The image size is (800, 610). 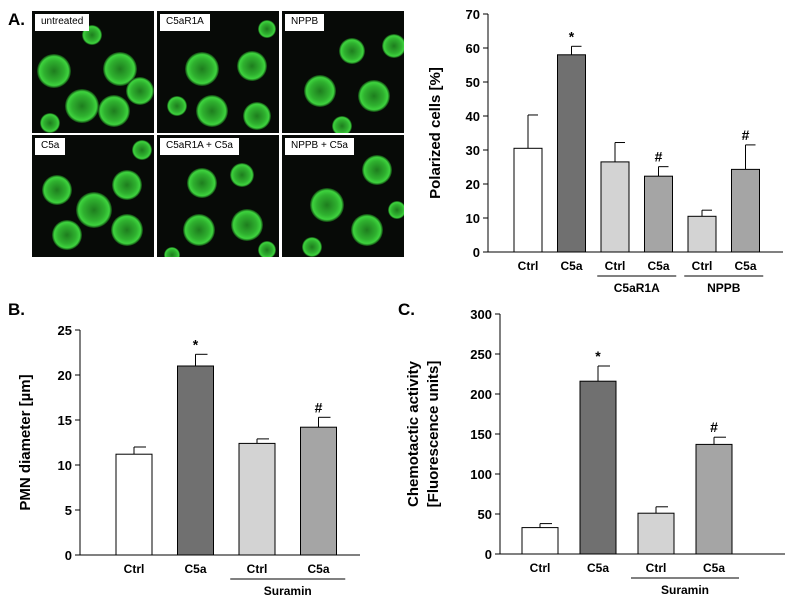 I want to click on panel-label-b: B., so click(x=16, y=309).